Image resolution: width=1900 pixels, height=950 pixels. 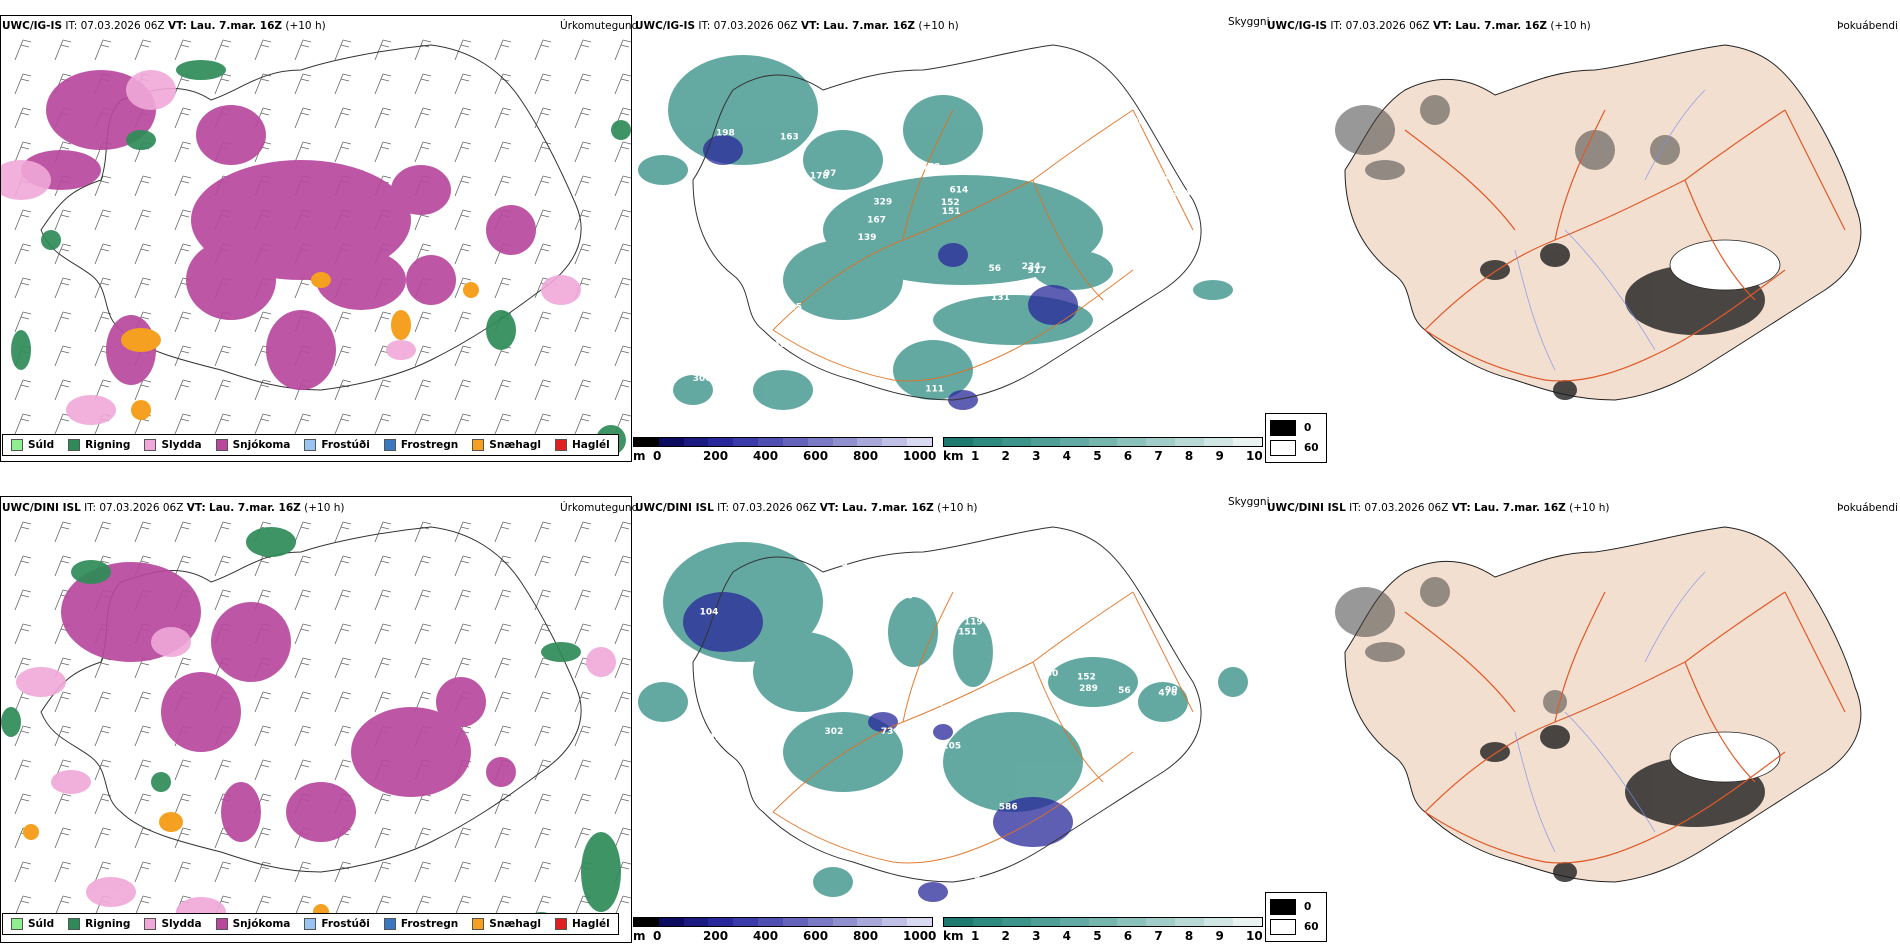 What do you see at coordinates (691, 794) in the screenshot?
I see `cloud-base-number: 309` at bounding box center [691, 794].